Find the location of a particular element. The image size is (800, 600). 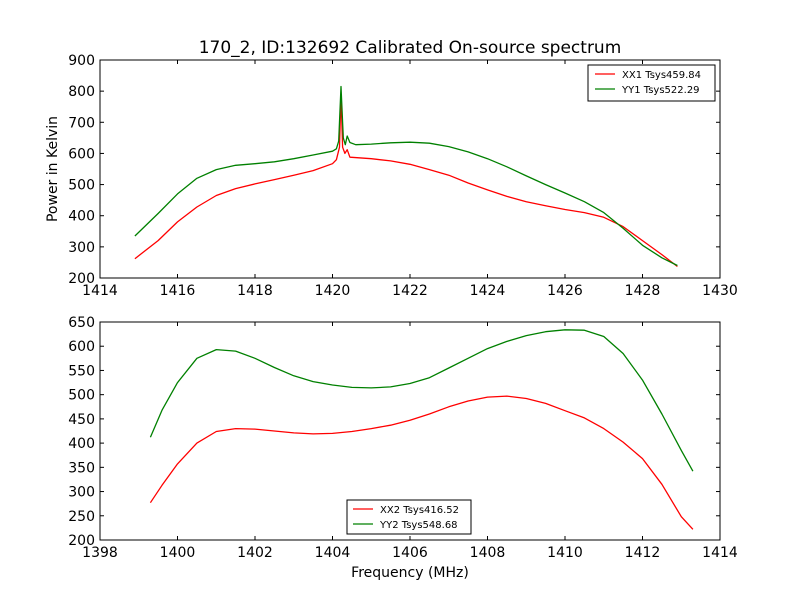

y-tick-label: 650 is located at coordinates (81, 323).